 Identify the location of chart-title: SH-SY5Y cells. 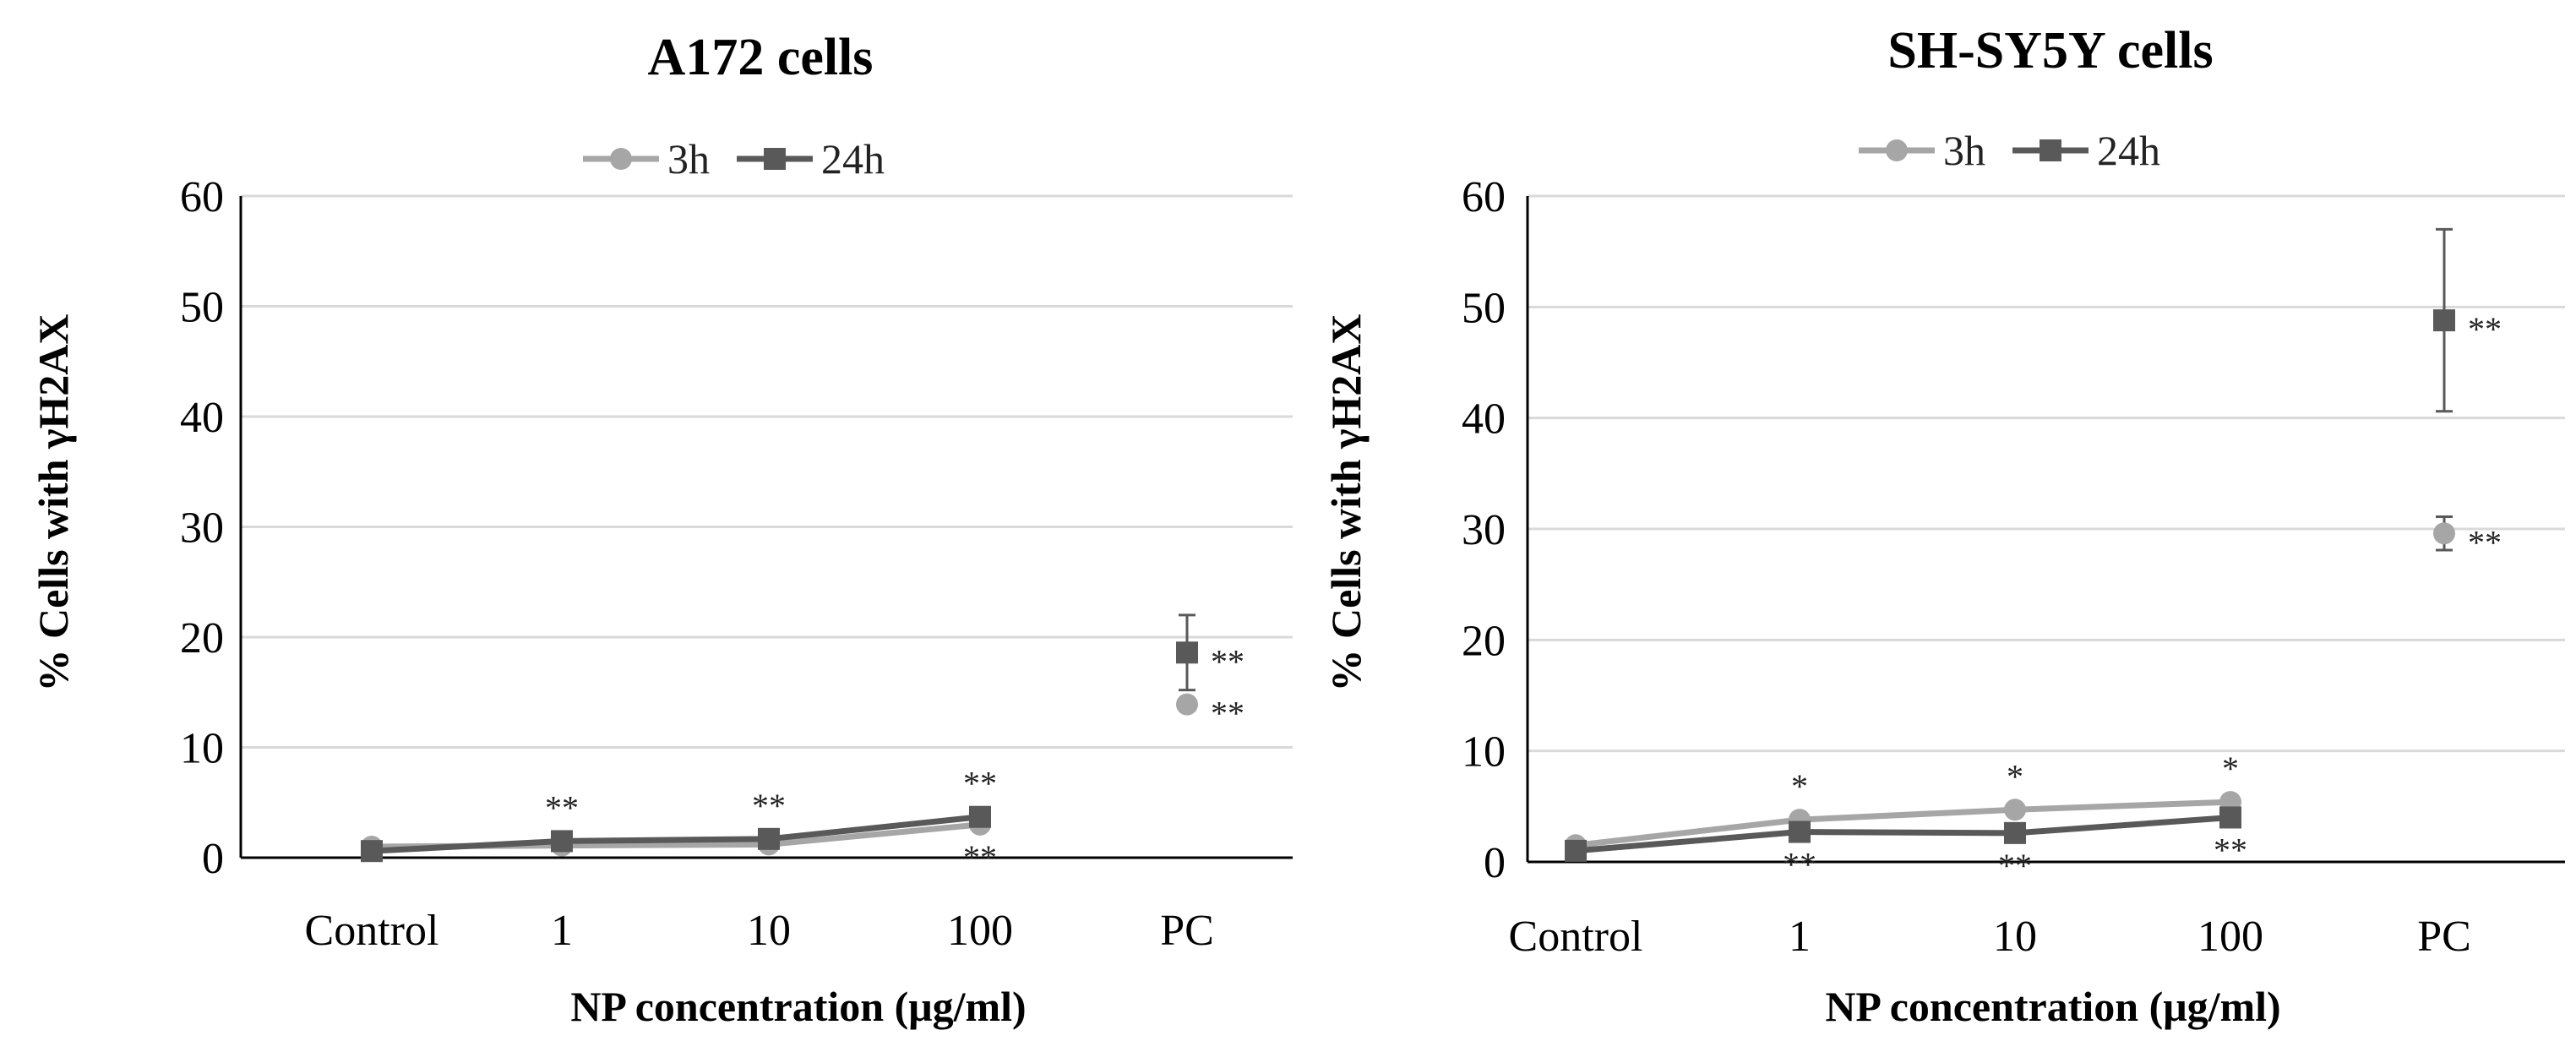
(2050, 50).